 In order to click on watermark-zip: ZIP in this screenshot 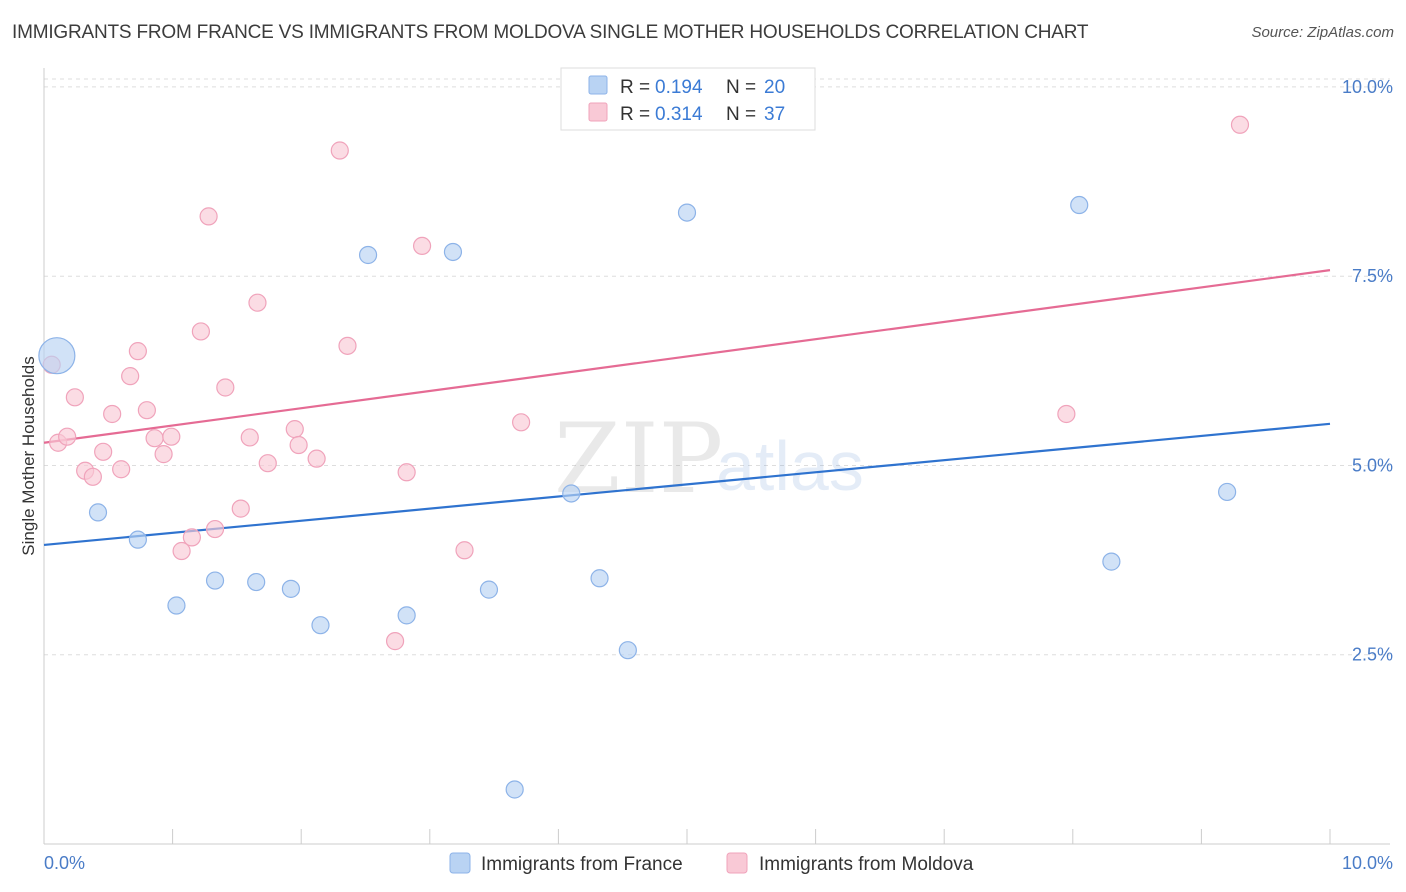, I will do `click(638, 459)`.